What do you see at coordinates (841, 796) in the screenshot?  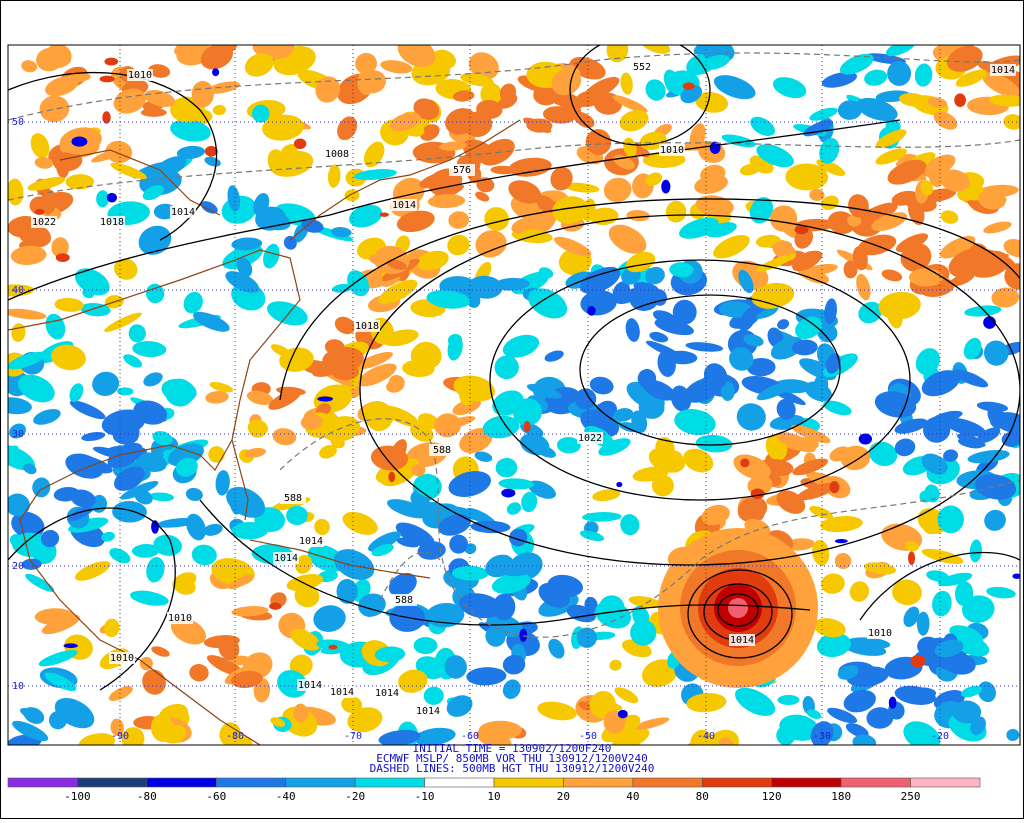 I see `colorbar-label: 180` at bounding box center [841, 796].